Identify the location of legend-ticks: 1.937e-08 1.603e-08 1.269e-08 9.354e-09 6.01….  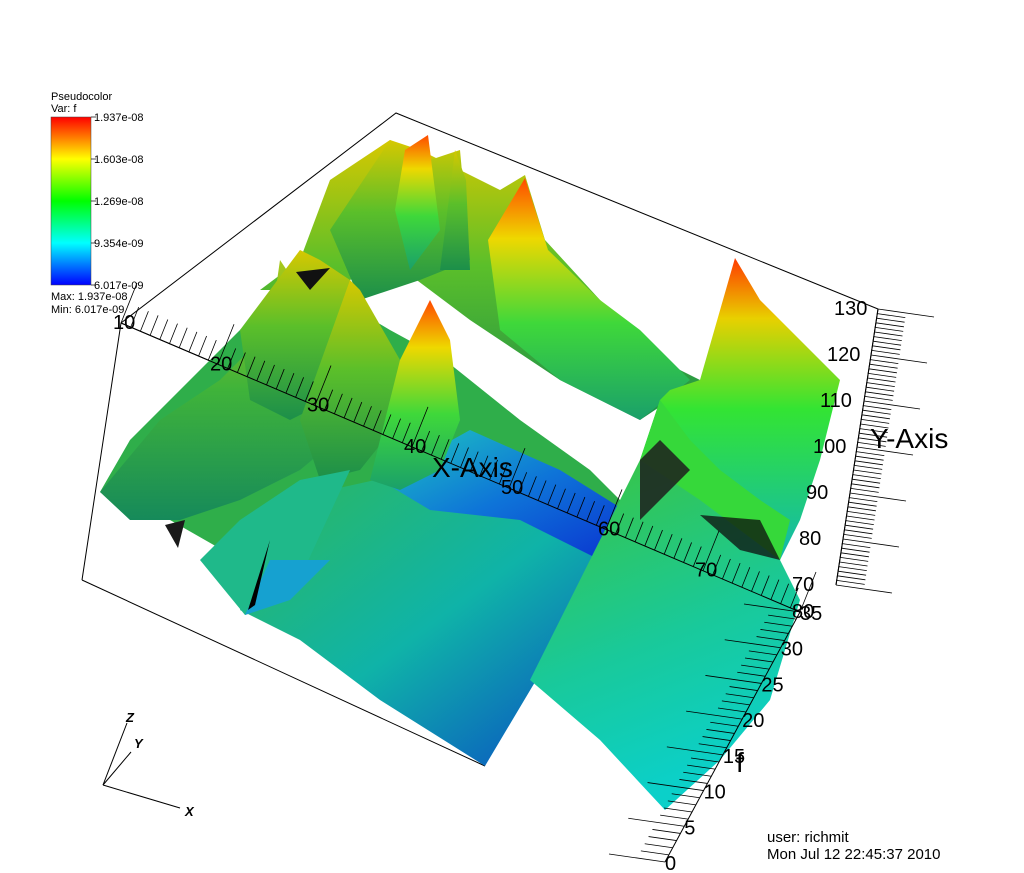
(117, 202).